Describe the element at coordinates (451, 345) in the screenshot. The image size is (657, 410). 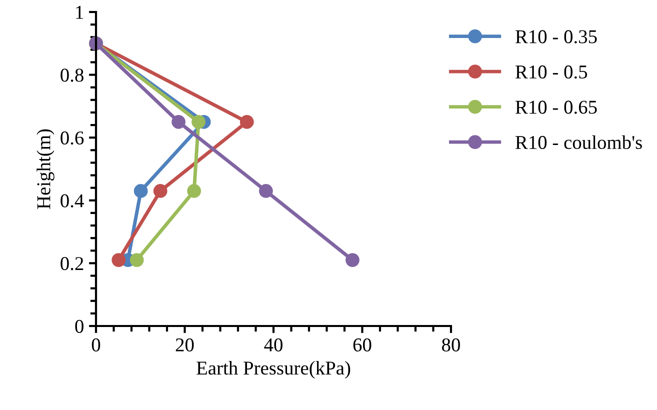
I see `x-tick-label: 80` at that location.